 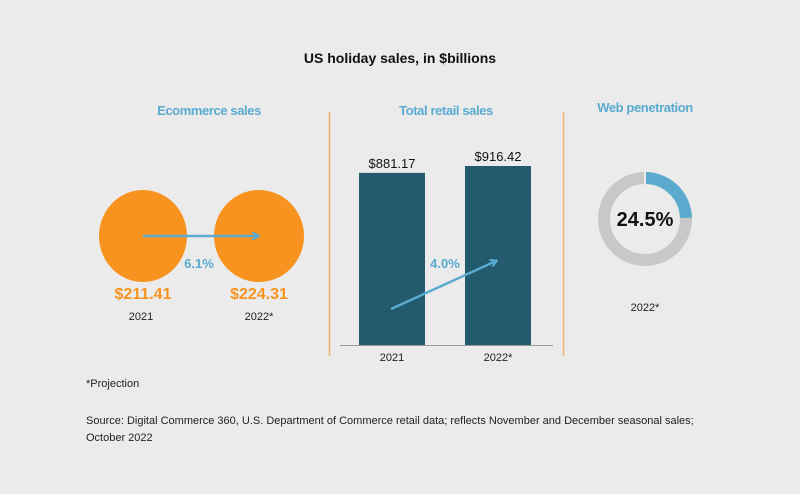 I want to click on web-penetration-title: Web penetration, so click(x=645, y=107).